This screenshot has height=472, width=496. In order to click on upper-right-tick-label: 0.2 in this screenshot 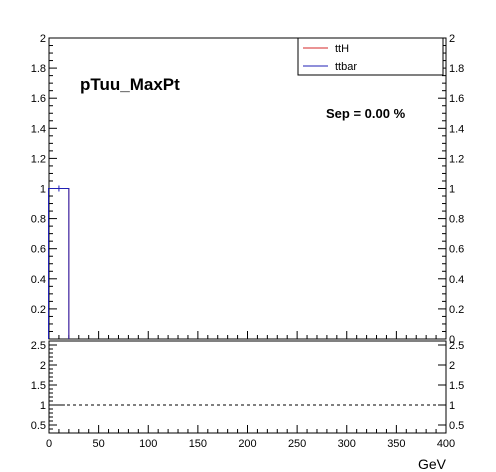, I will do `click(456, 310)`.